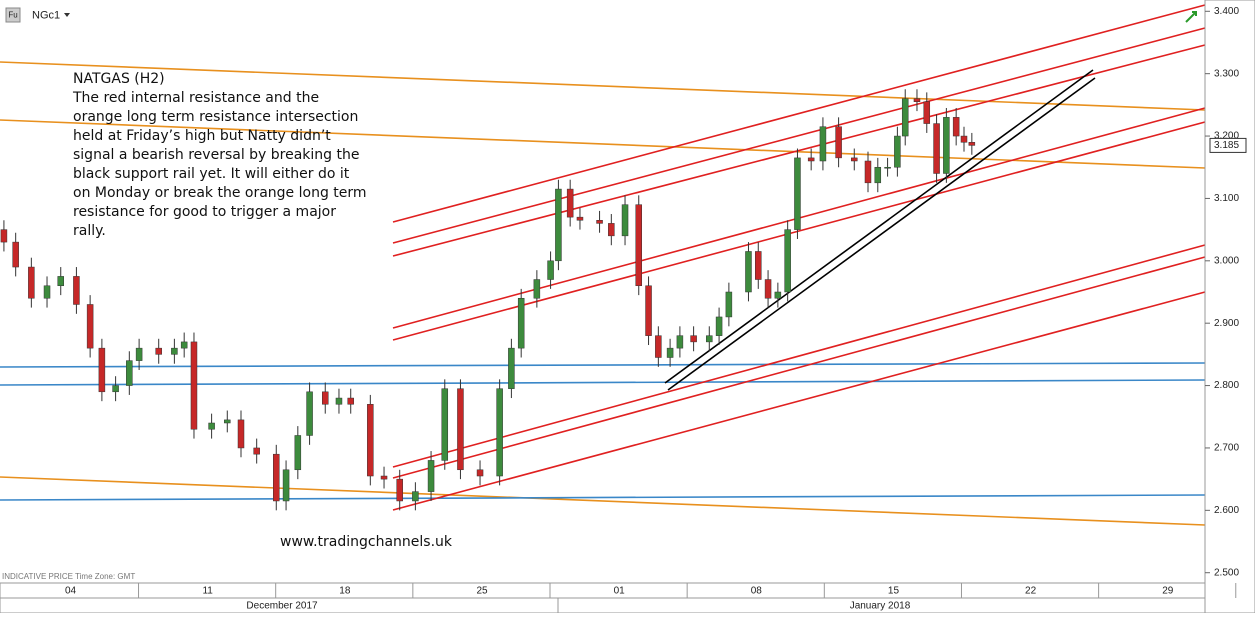 The image size is (1255, 618). I want to click on badge-box, so click(13, 15).